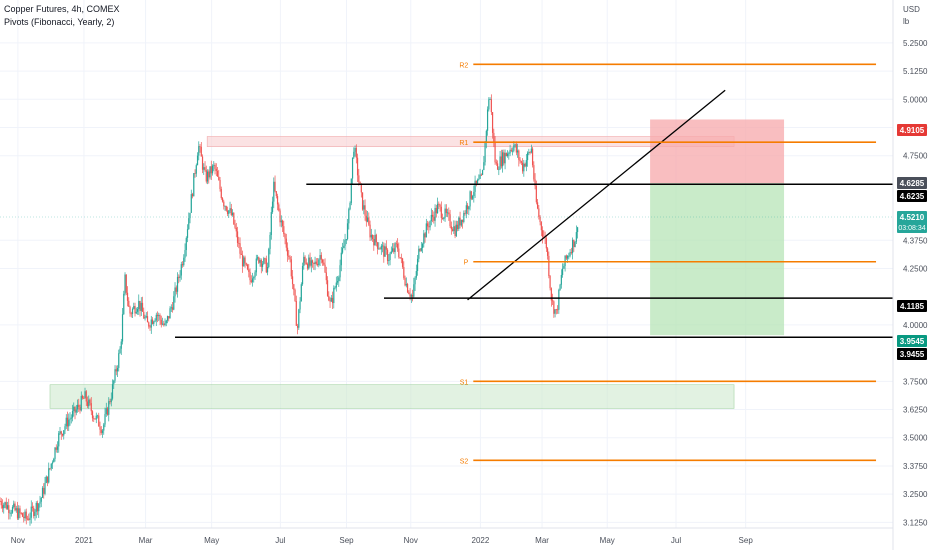  Describe the element at coordinates (912, 306) in the screenshot. I see `price-tag-value: 4.1185` at that location.